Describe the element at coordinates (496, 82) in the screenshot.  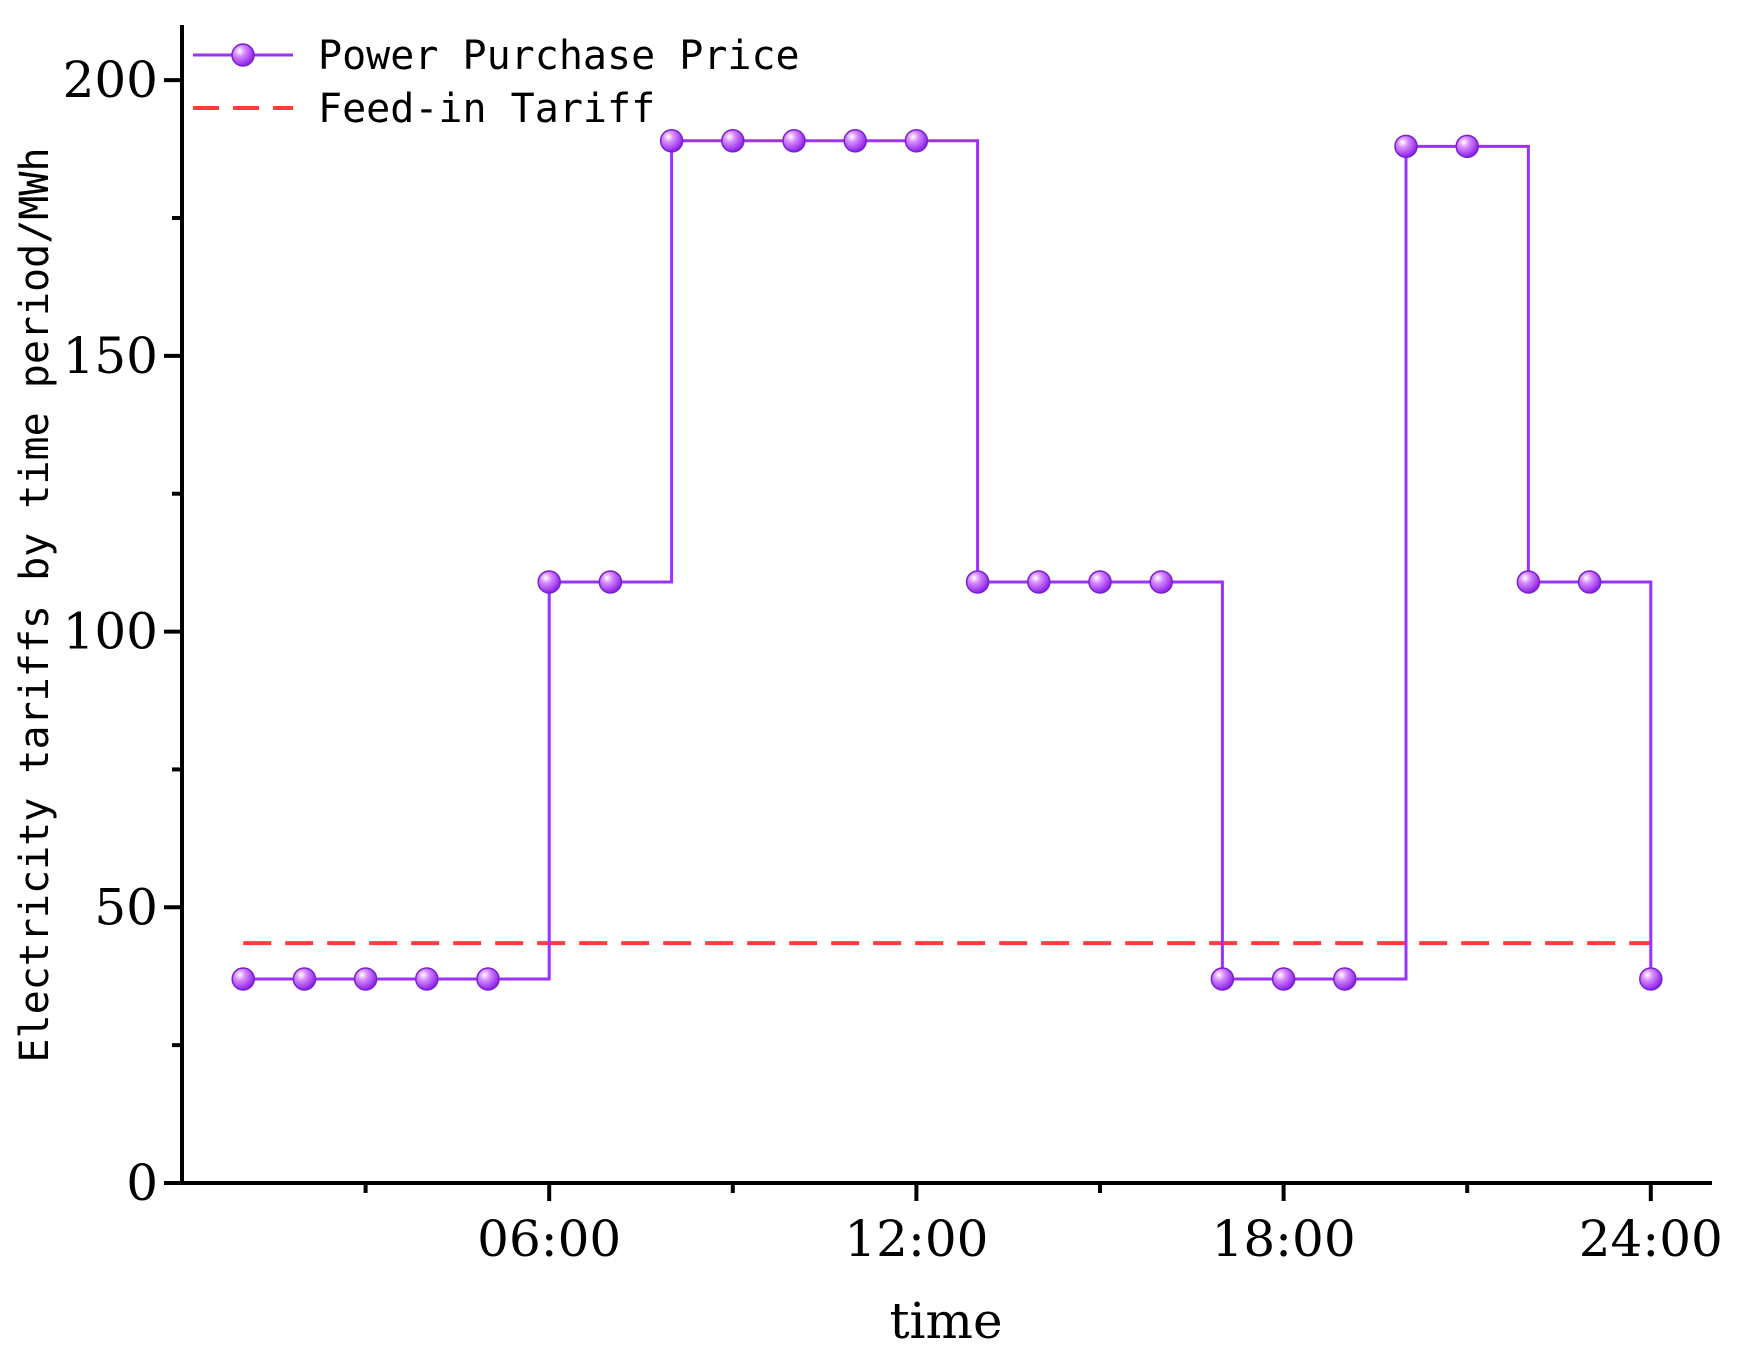
I see `legend: Power Purchase Price Feed-in Tariff` at that location.